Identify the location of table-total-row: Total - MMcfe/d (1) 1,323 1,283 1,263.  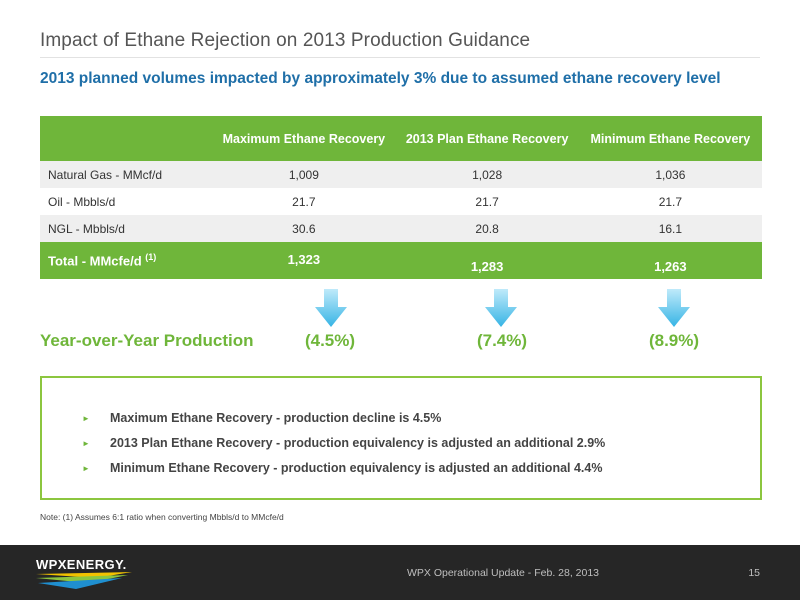
(401, 260).